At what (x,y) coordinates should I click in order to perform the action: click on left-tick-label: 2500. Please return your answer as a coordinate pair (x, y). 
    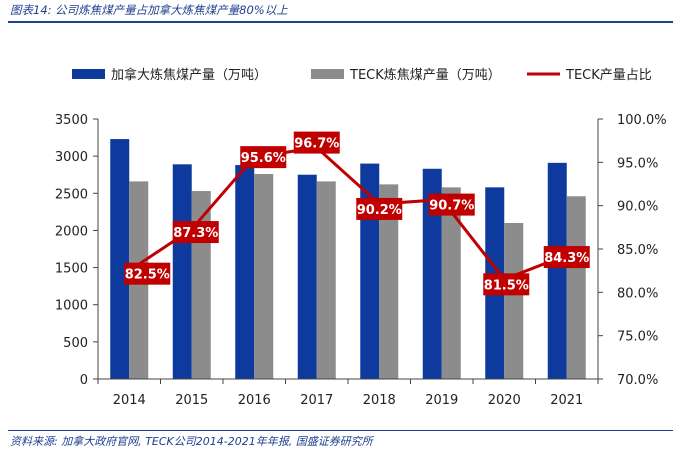
    Looking at the image, I should click on (71, 194).